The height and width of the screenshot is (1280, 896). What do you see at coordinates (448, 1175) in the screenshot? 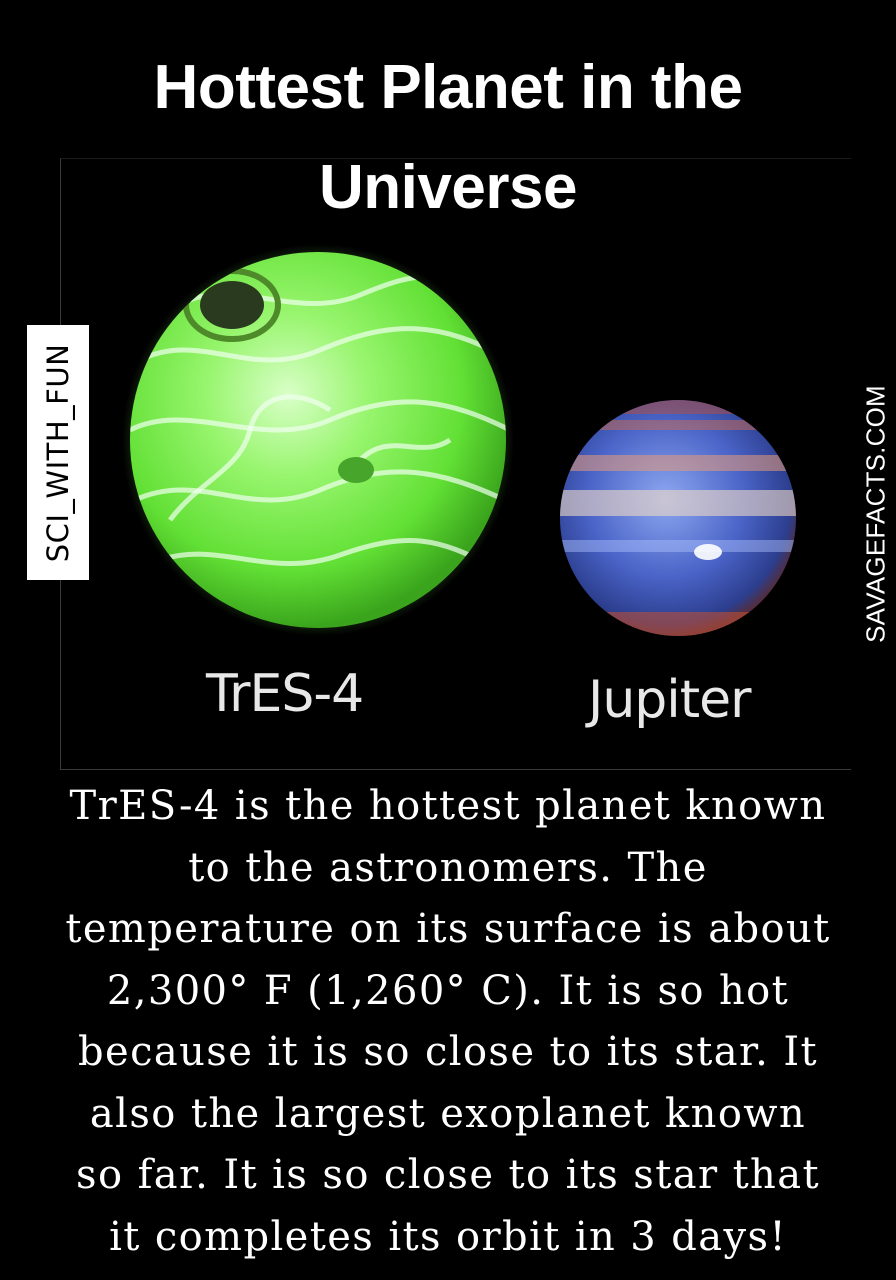
I see `description-line: so far. It is so close to its star that` at bounding box center [448, 1175].